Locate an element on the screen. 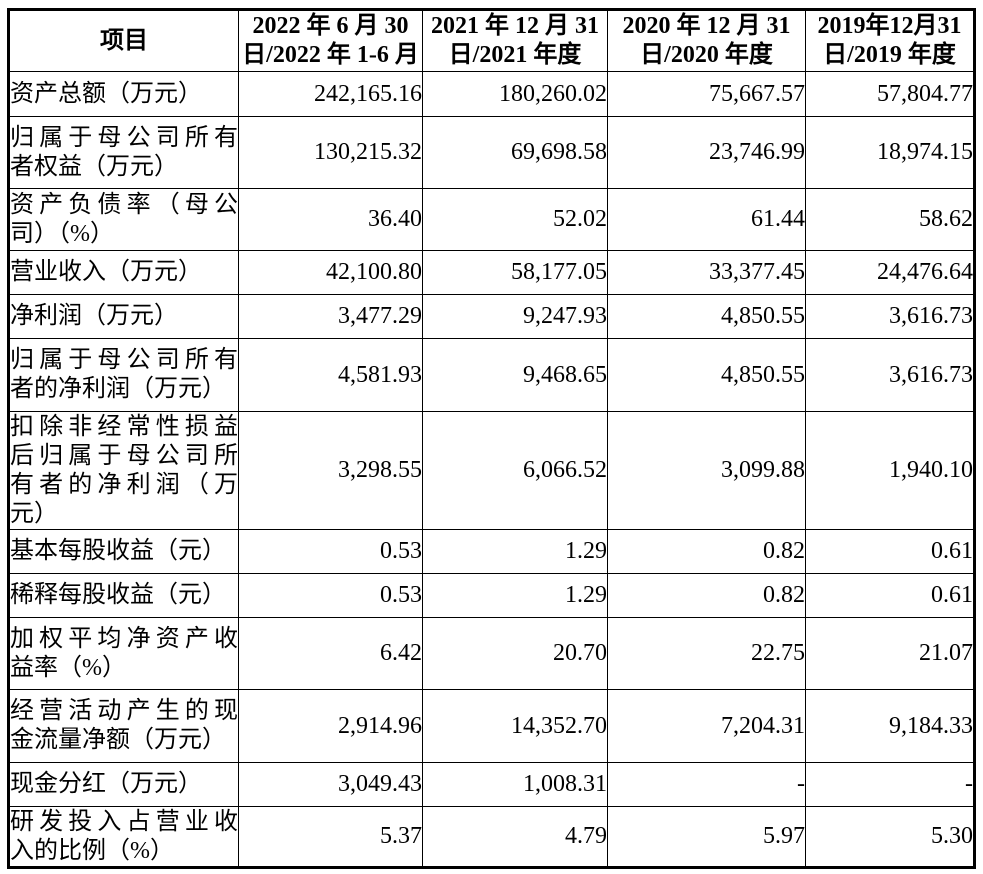 The image size is (983, 874). header-cell-period-2022: 2022 年 6 月 30 日/2022 年 1-6 月 is located at coordinates (330, 40).